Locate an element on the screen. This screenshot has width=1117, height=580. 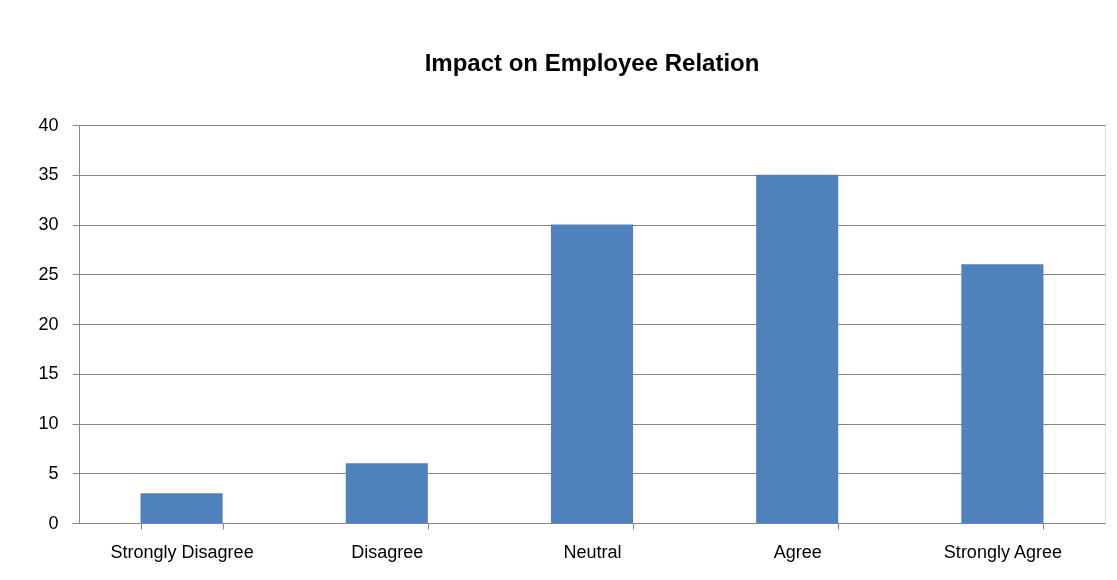
y-tick-label: 5 is located at coordinates (53, 472).